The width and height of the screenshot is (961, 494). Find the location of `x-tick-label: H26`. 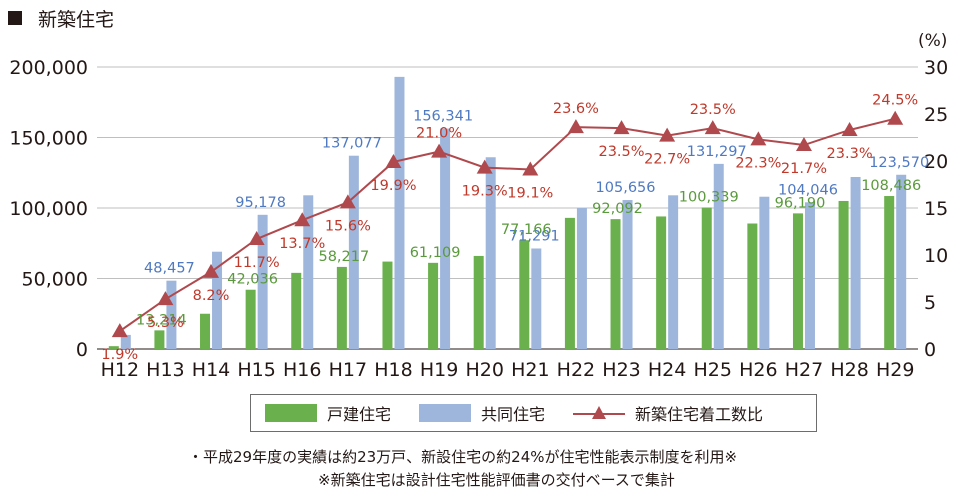

x-tick-label: H26 is located at coordinates (758, 370).